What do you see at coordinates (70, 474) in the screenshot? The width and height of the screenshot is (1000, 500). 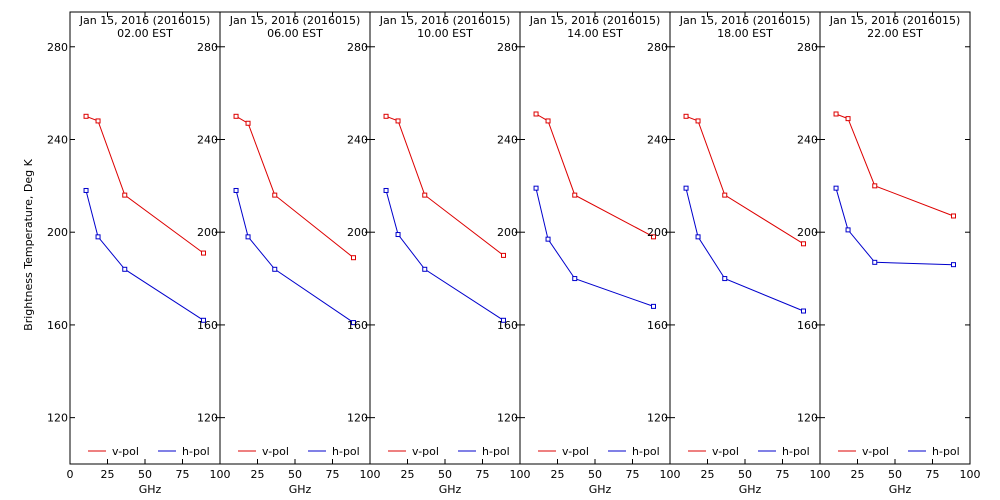 I see `x-tick-label: 0` at bounding box center [70, 474].